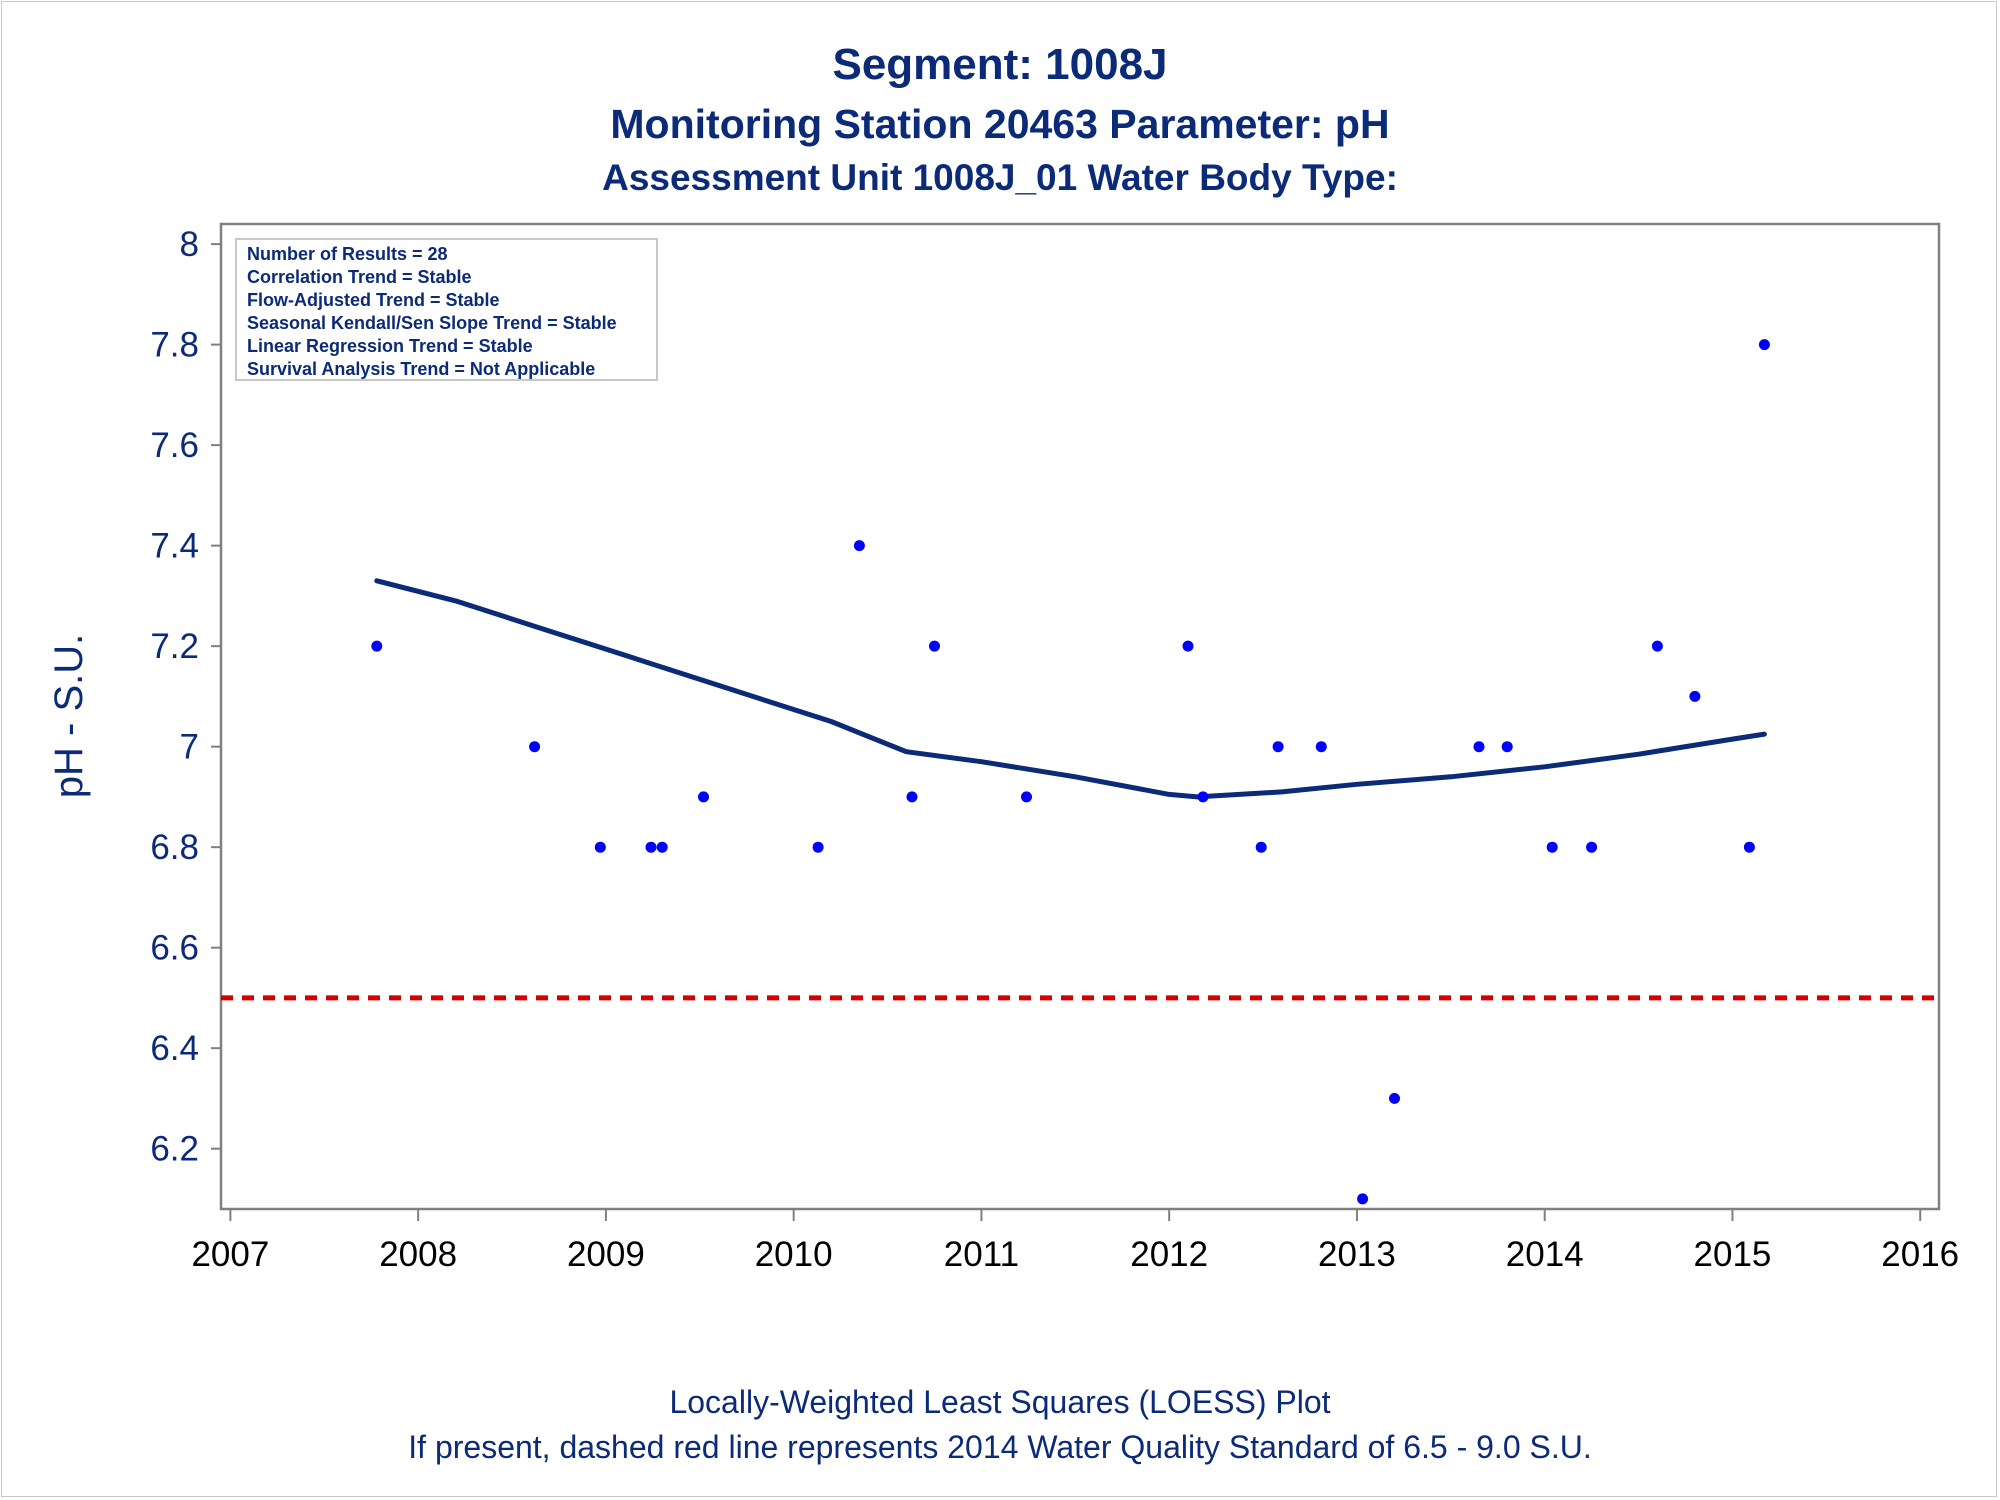 This screenshot has width=2000, height=1500. I want to click on y-tick-label: 7.4, so click(174, 546).